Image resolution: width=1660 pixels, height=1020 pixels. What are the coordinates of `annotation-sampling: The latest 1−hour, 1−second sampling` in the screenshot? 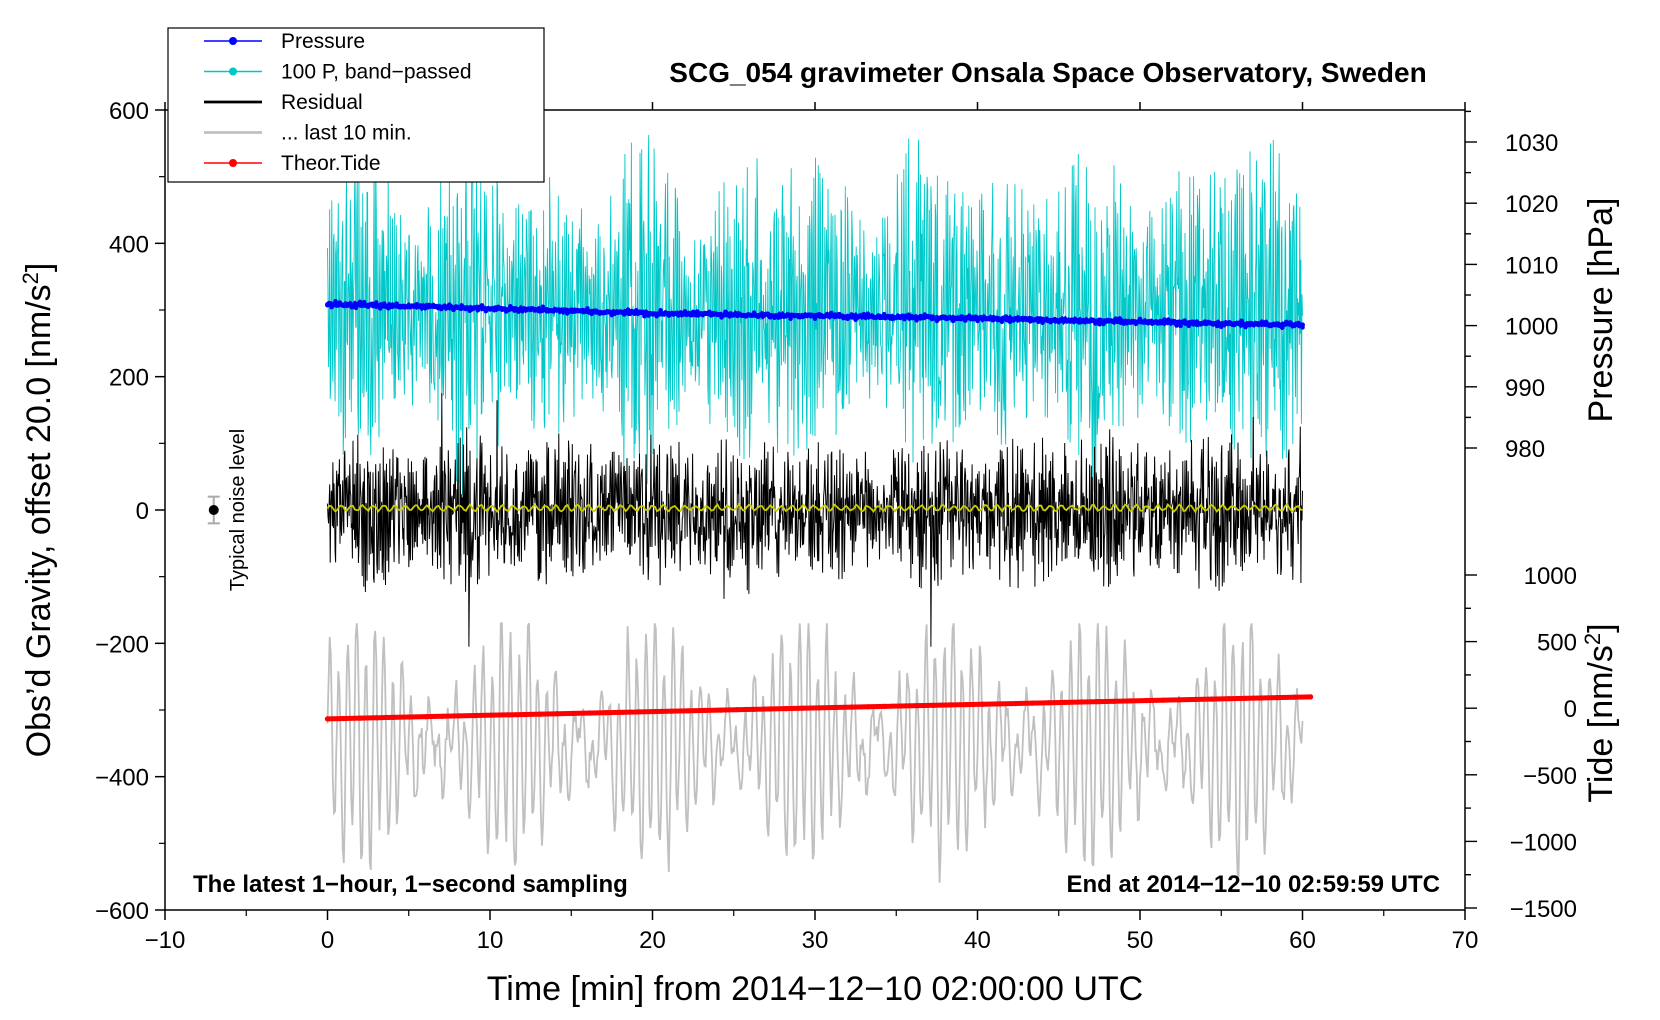 It's located at (410, 884).